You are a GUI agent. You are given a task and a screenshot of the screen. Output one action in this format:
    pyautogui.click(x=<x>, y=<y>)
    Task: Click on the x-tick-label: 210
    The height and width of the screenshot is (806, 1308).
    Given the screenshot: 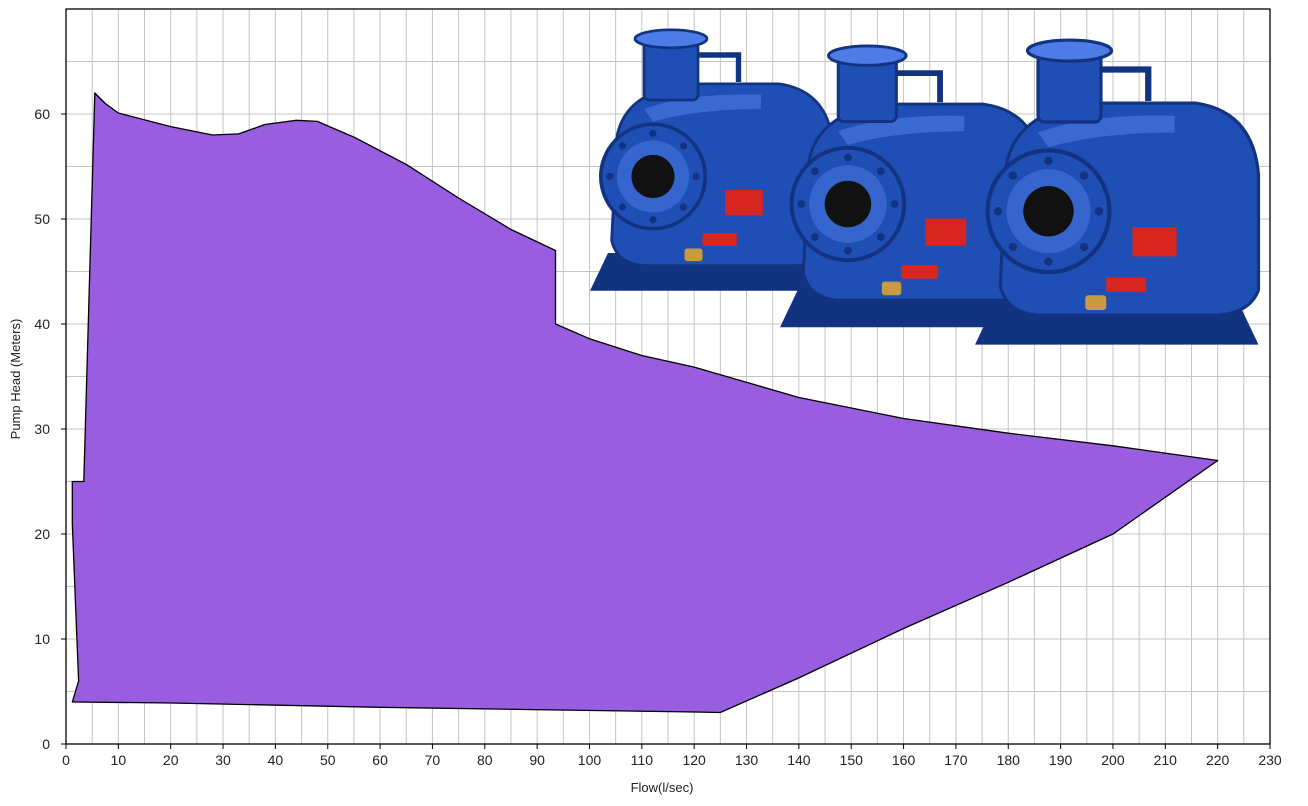 What is the action you would take?
    pyautogui.click(x=1166, y=760)
    